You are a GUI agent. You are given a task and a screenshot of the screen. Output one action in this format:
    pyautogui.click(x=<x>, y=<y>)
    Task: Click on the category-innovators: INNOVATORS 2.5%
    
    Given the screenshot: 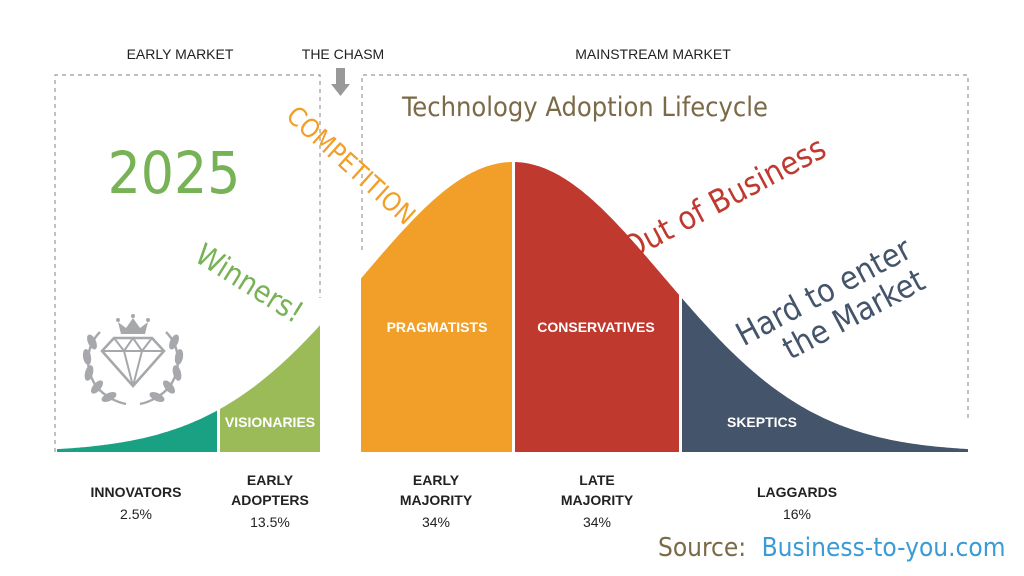 What is the action you would take?
    pyautogui.click(x=135, y=503)
    